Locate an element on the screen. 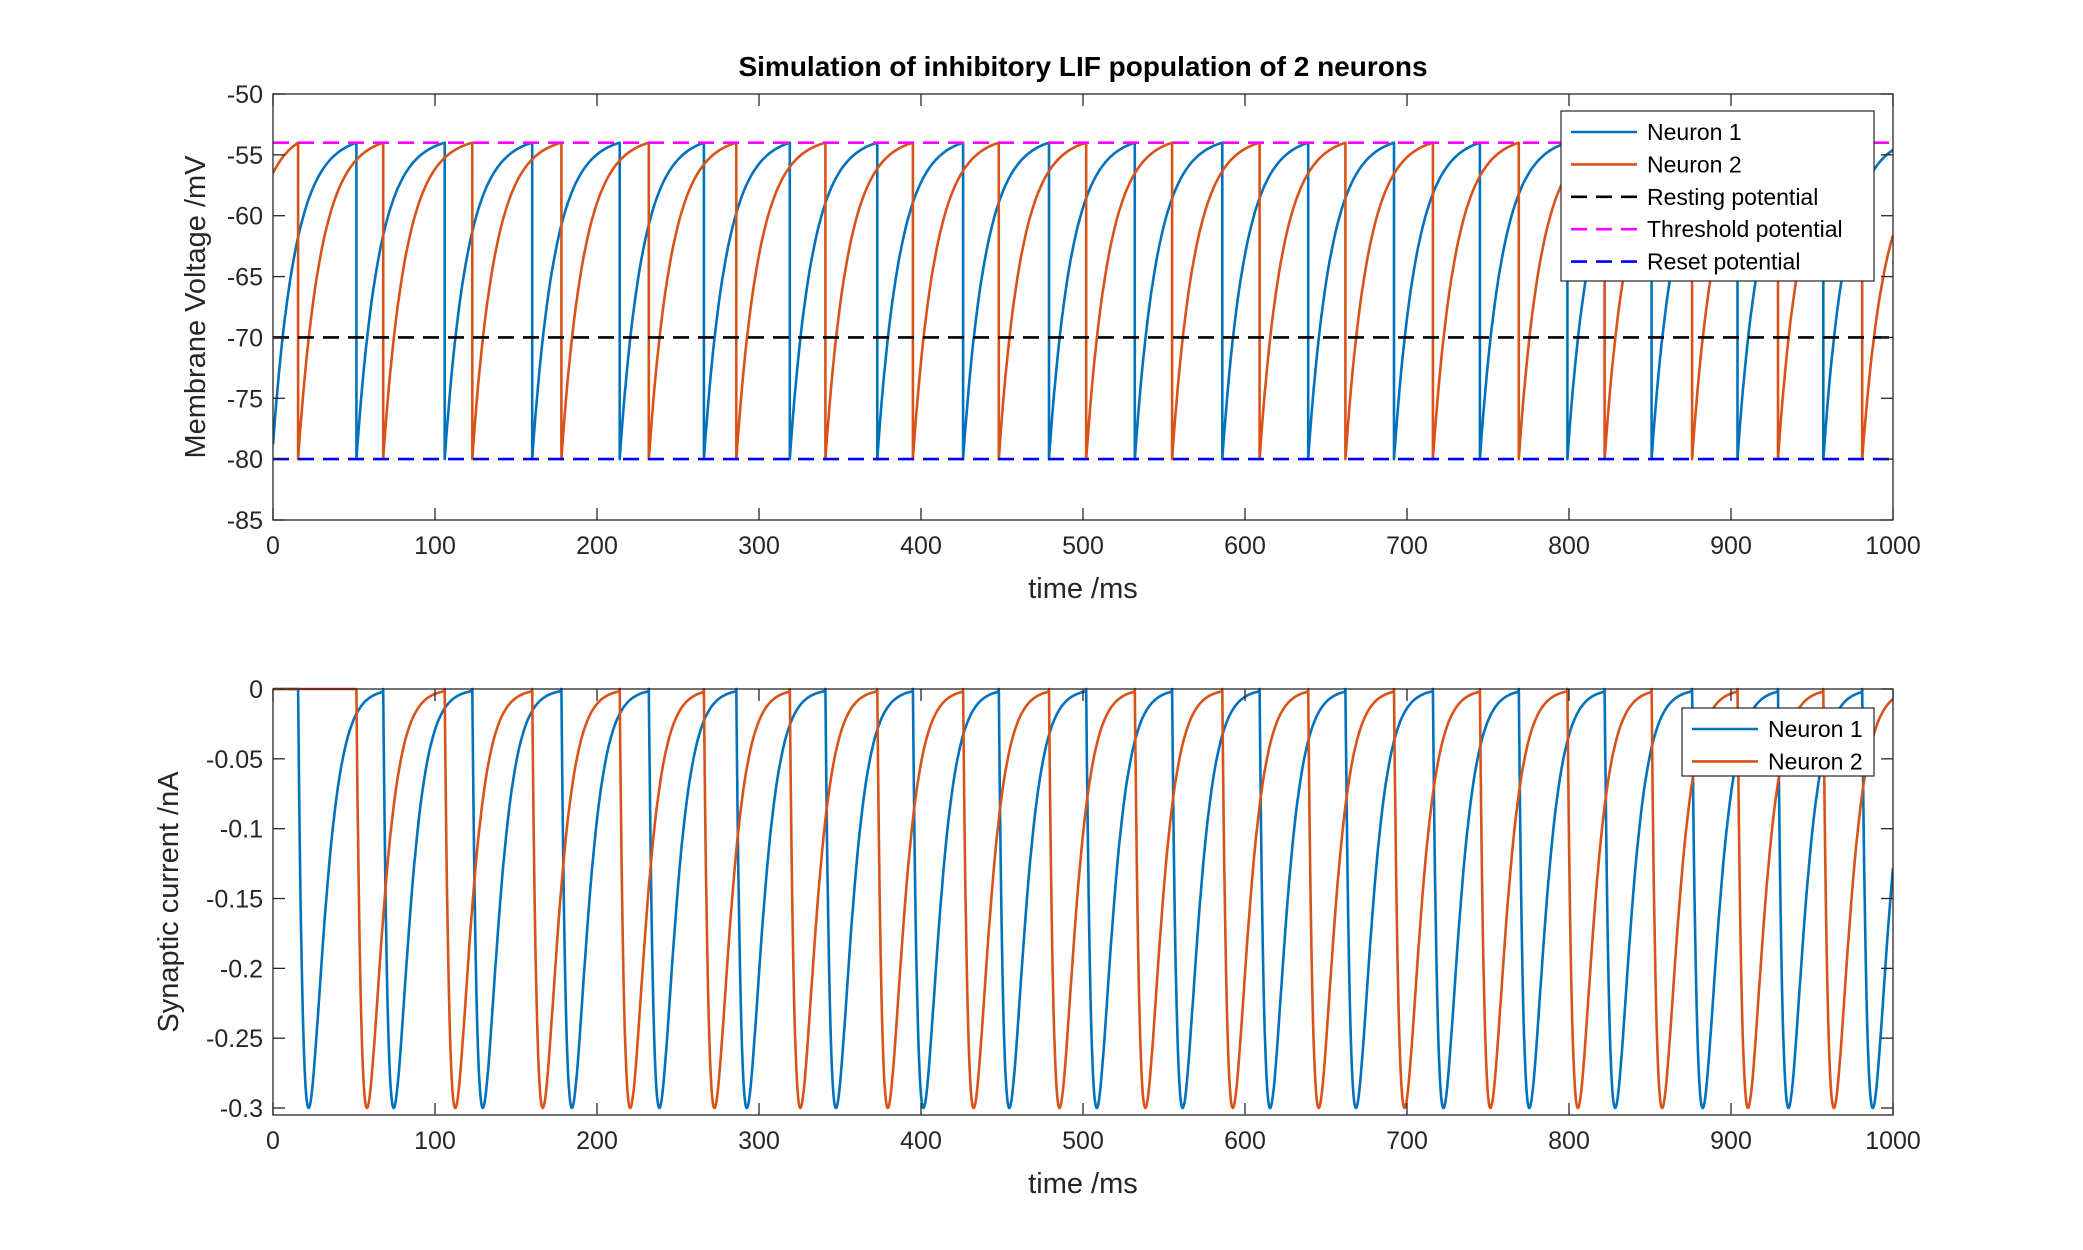 Image resolution: width=2083 pixels, height=1250 pixels. legend-label: Resting potential is located at coordinates (1732, 197).